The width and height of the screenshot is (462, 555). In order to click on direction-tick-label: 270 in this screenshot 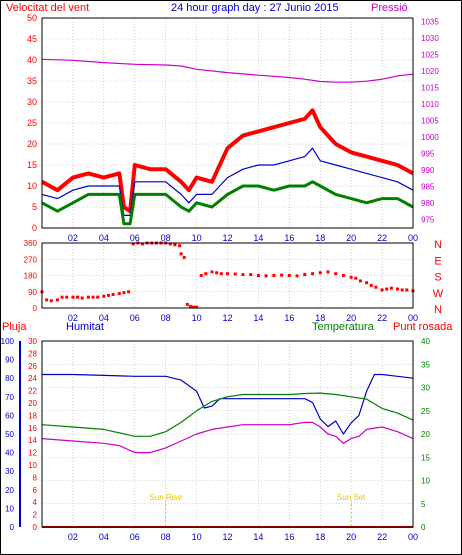, I will do `click(31, 259)`.